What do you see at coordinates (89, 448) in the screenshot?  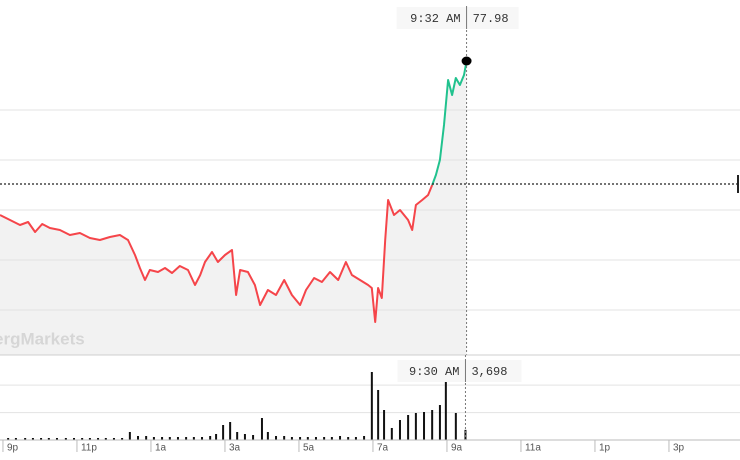 I see `x-tick-label: 11p` at bounding box center [89, 448].